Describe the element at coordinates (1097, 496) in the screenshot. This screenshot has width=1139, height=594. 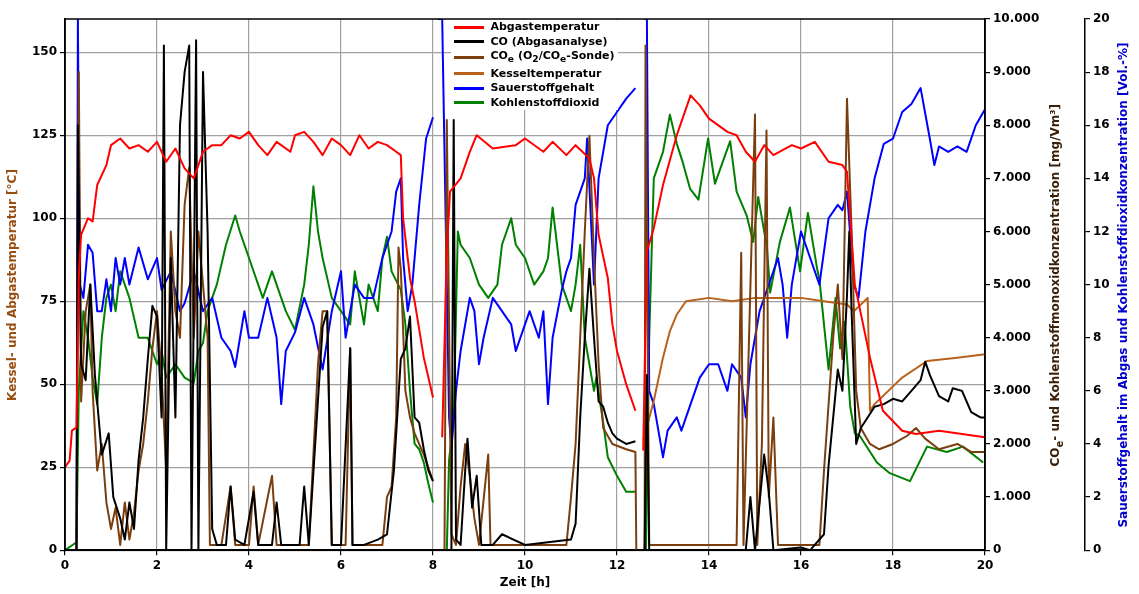
I see `y2-tick-label: 2` at that location.